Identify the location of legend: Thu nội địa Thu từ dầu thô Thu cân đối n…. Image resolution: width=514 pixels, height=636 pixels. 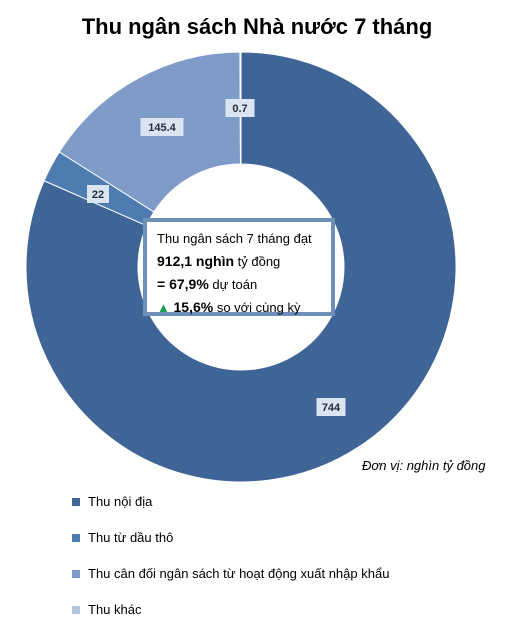
(230, 564).